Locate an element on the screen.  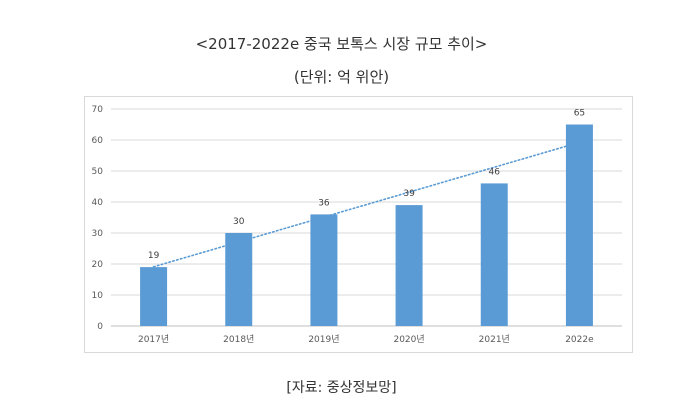
data-label: 19 is located at coordinates (154, 256).